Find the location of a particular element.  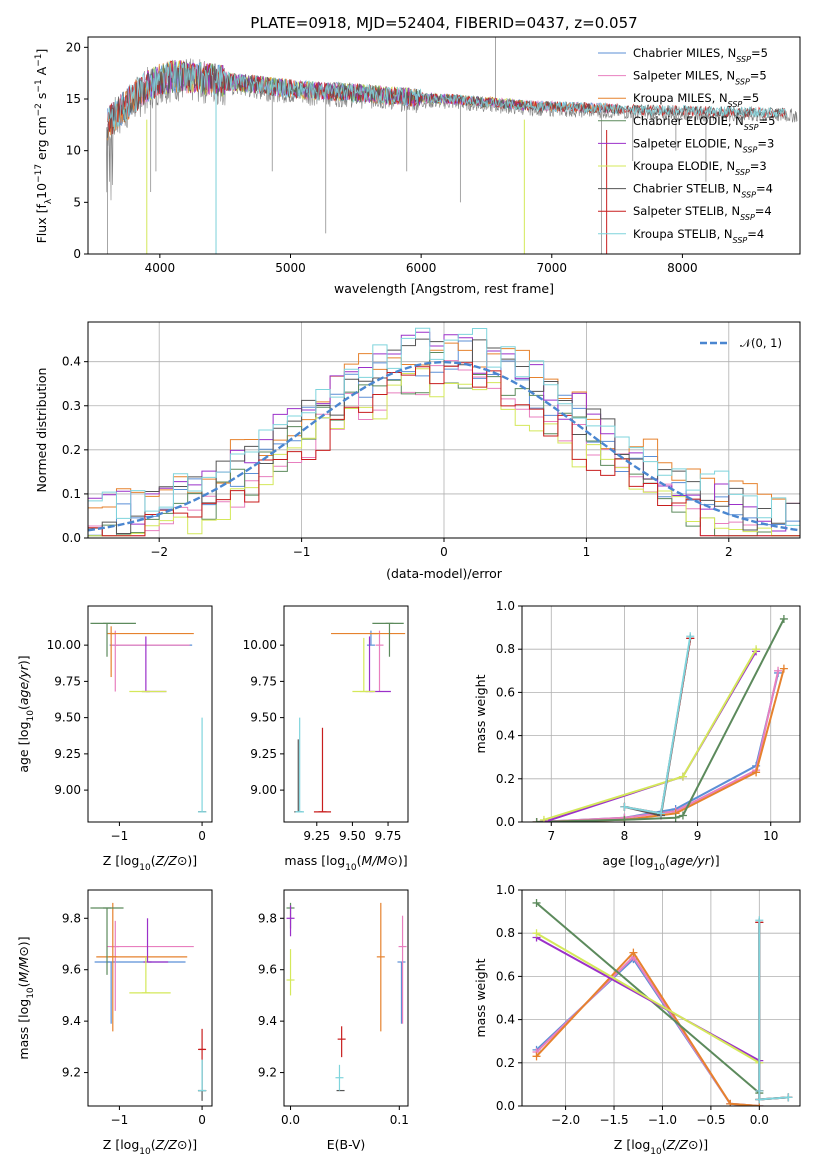

massweight-vs-age-ylabel: mass weight is located at coordinates (480, 713).